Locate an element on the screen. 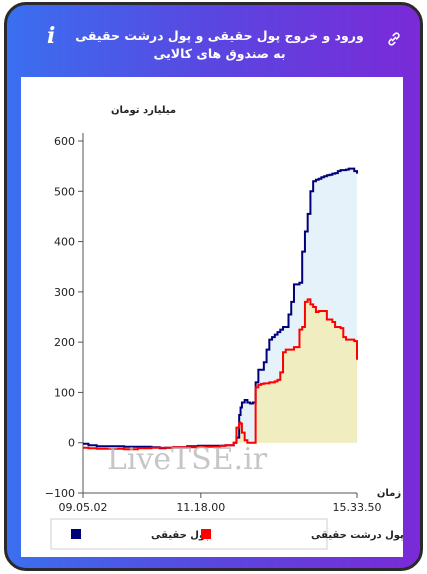 This screenshot has height=574, width=427. y-tick-label: 300 is located at coordinates (64, 292).